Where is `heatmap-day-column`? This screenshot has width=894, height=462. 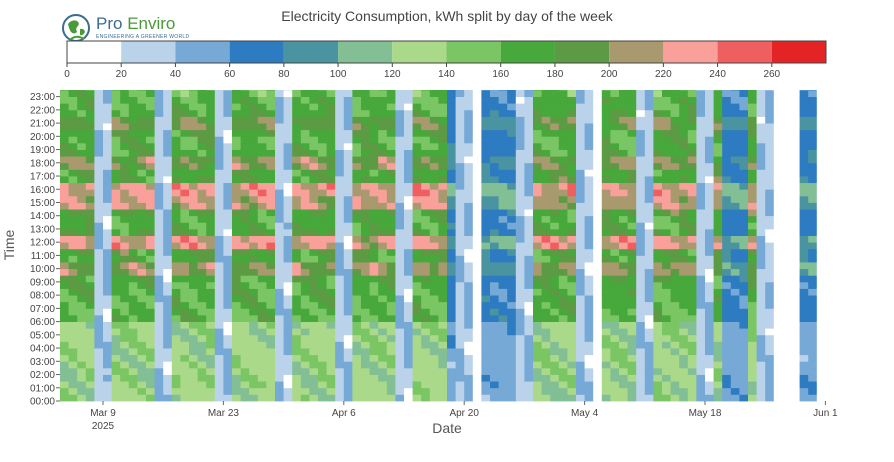
heatmap-day-column is located at coordinates (606, 246).